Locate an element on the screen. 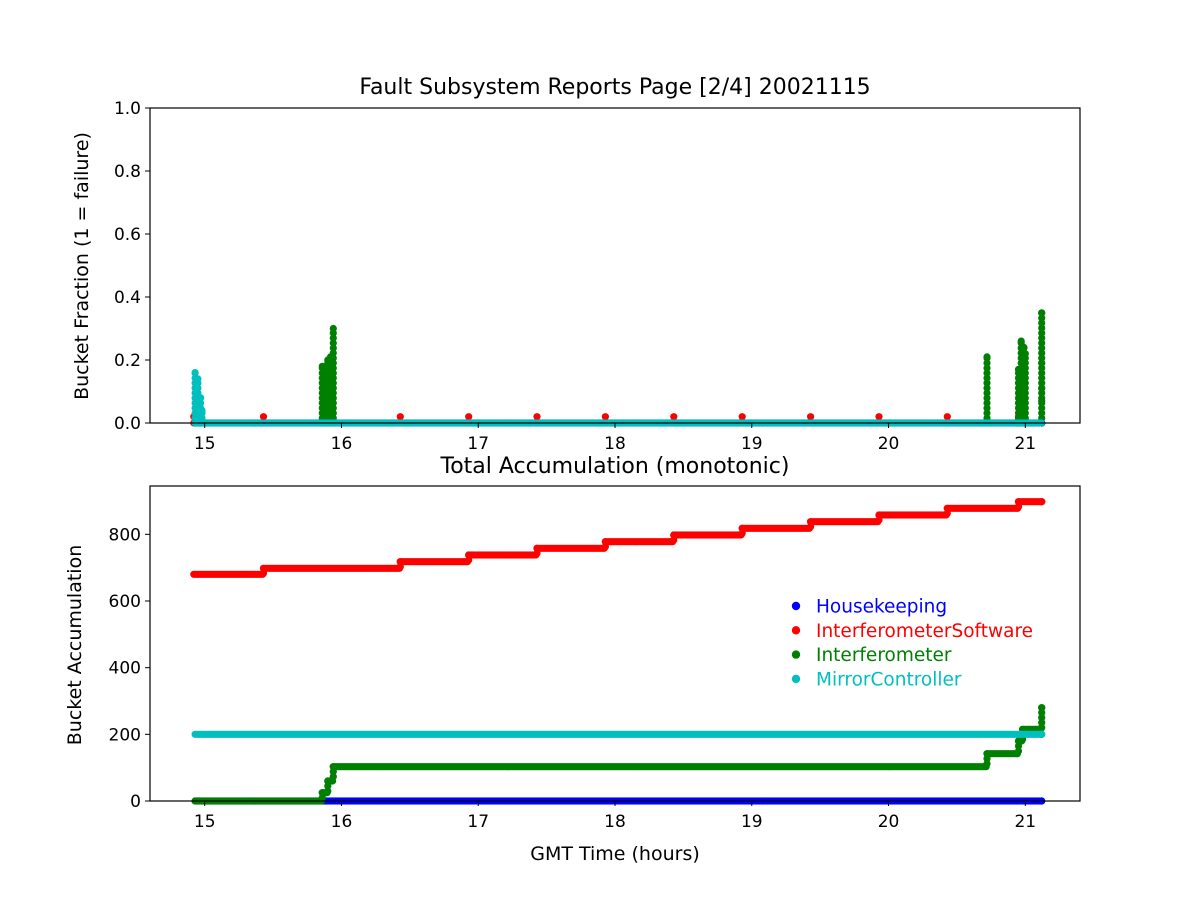 The width and height of the screenshot is (1200, 900). x-tick-label: 18 is located at coordinates (615, 822).